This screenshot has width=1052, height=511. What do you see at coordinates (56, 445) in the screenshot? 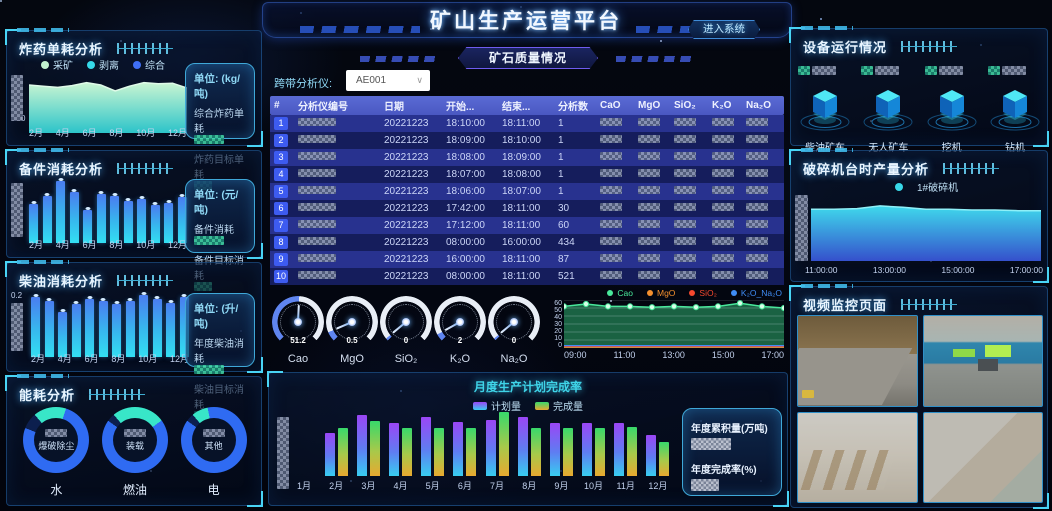
I see `donut-inner-label: 爆破除尘` at bounding box center [56, 445].